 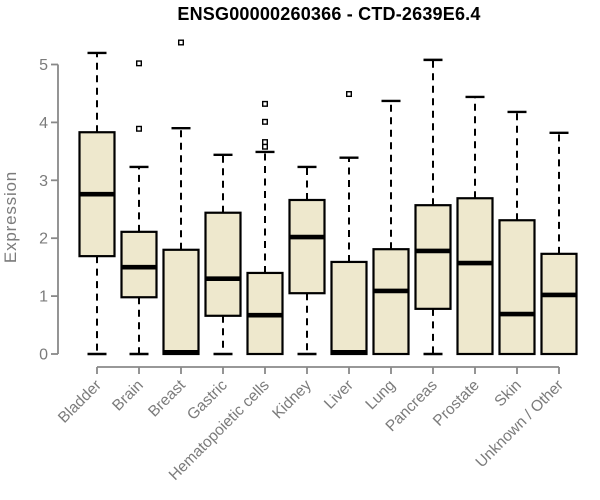 I want to click on box-skin, so click(x=517, y=233).